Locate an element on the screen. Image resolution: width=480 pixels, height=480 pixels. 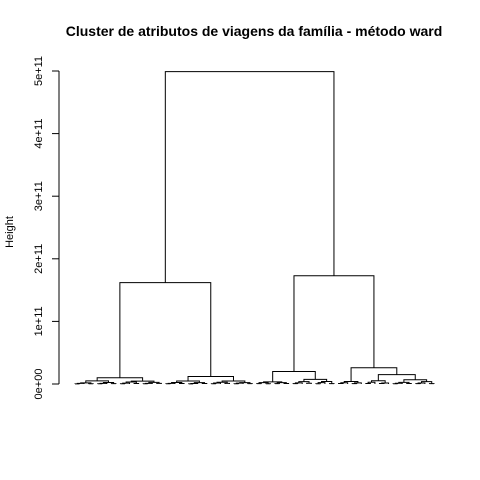
y-tick-label-0: 0e+00 is located at coordinates (39, 384).